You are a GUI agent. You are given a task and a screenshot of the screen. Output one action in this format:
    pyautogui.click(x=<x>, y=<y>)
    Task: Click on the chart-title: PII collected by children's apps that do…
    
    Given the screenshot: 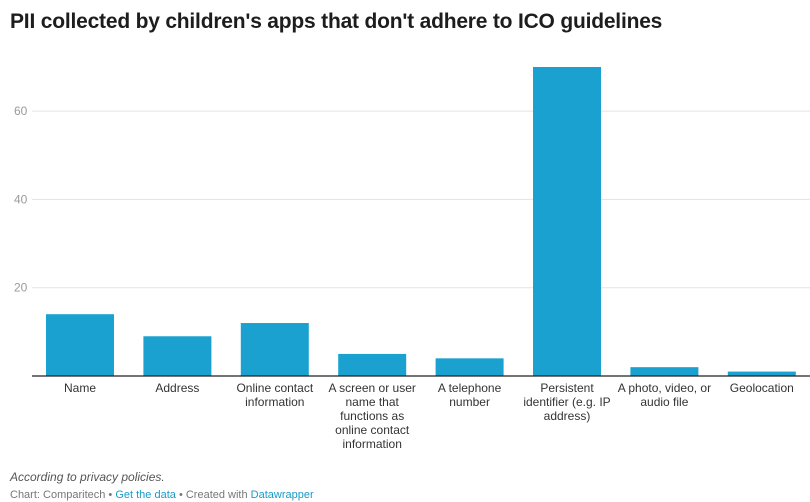 What is the action you would take?
    pyautogui.click(x=336, y=21)
    